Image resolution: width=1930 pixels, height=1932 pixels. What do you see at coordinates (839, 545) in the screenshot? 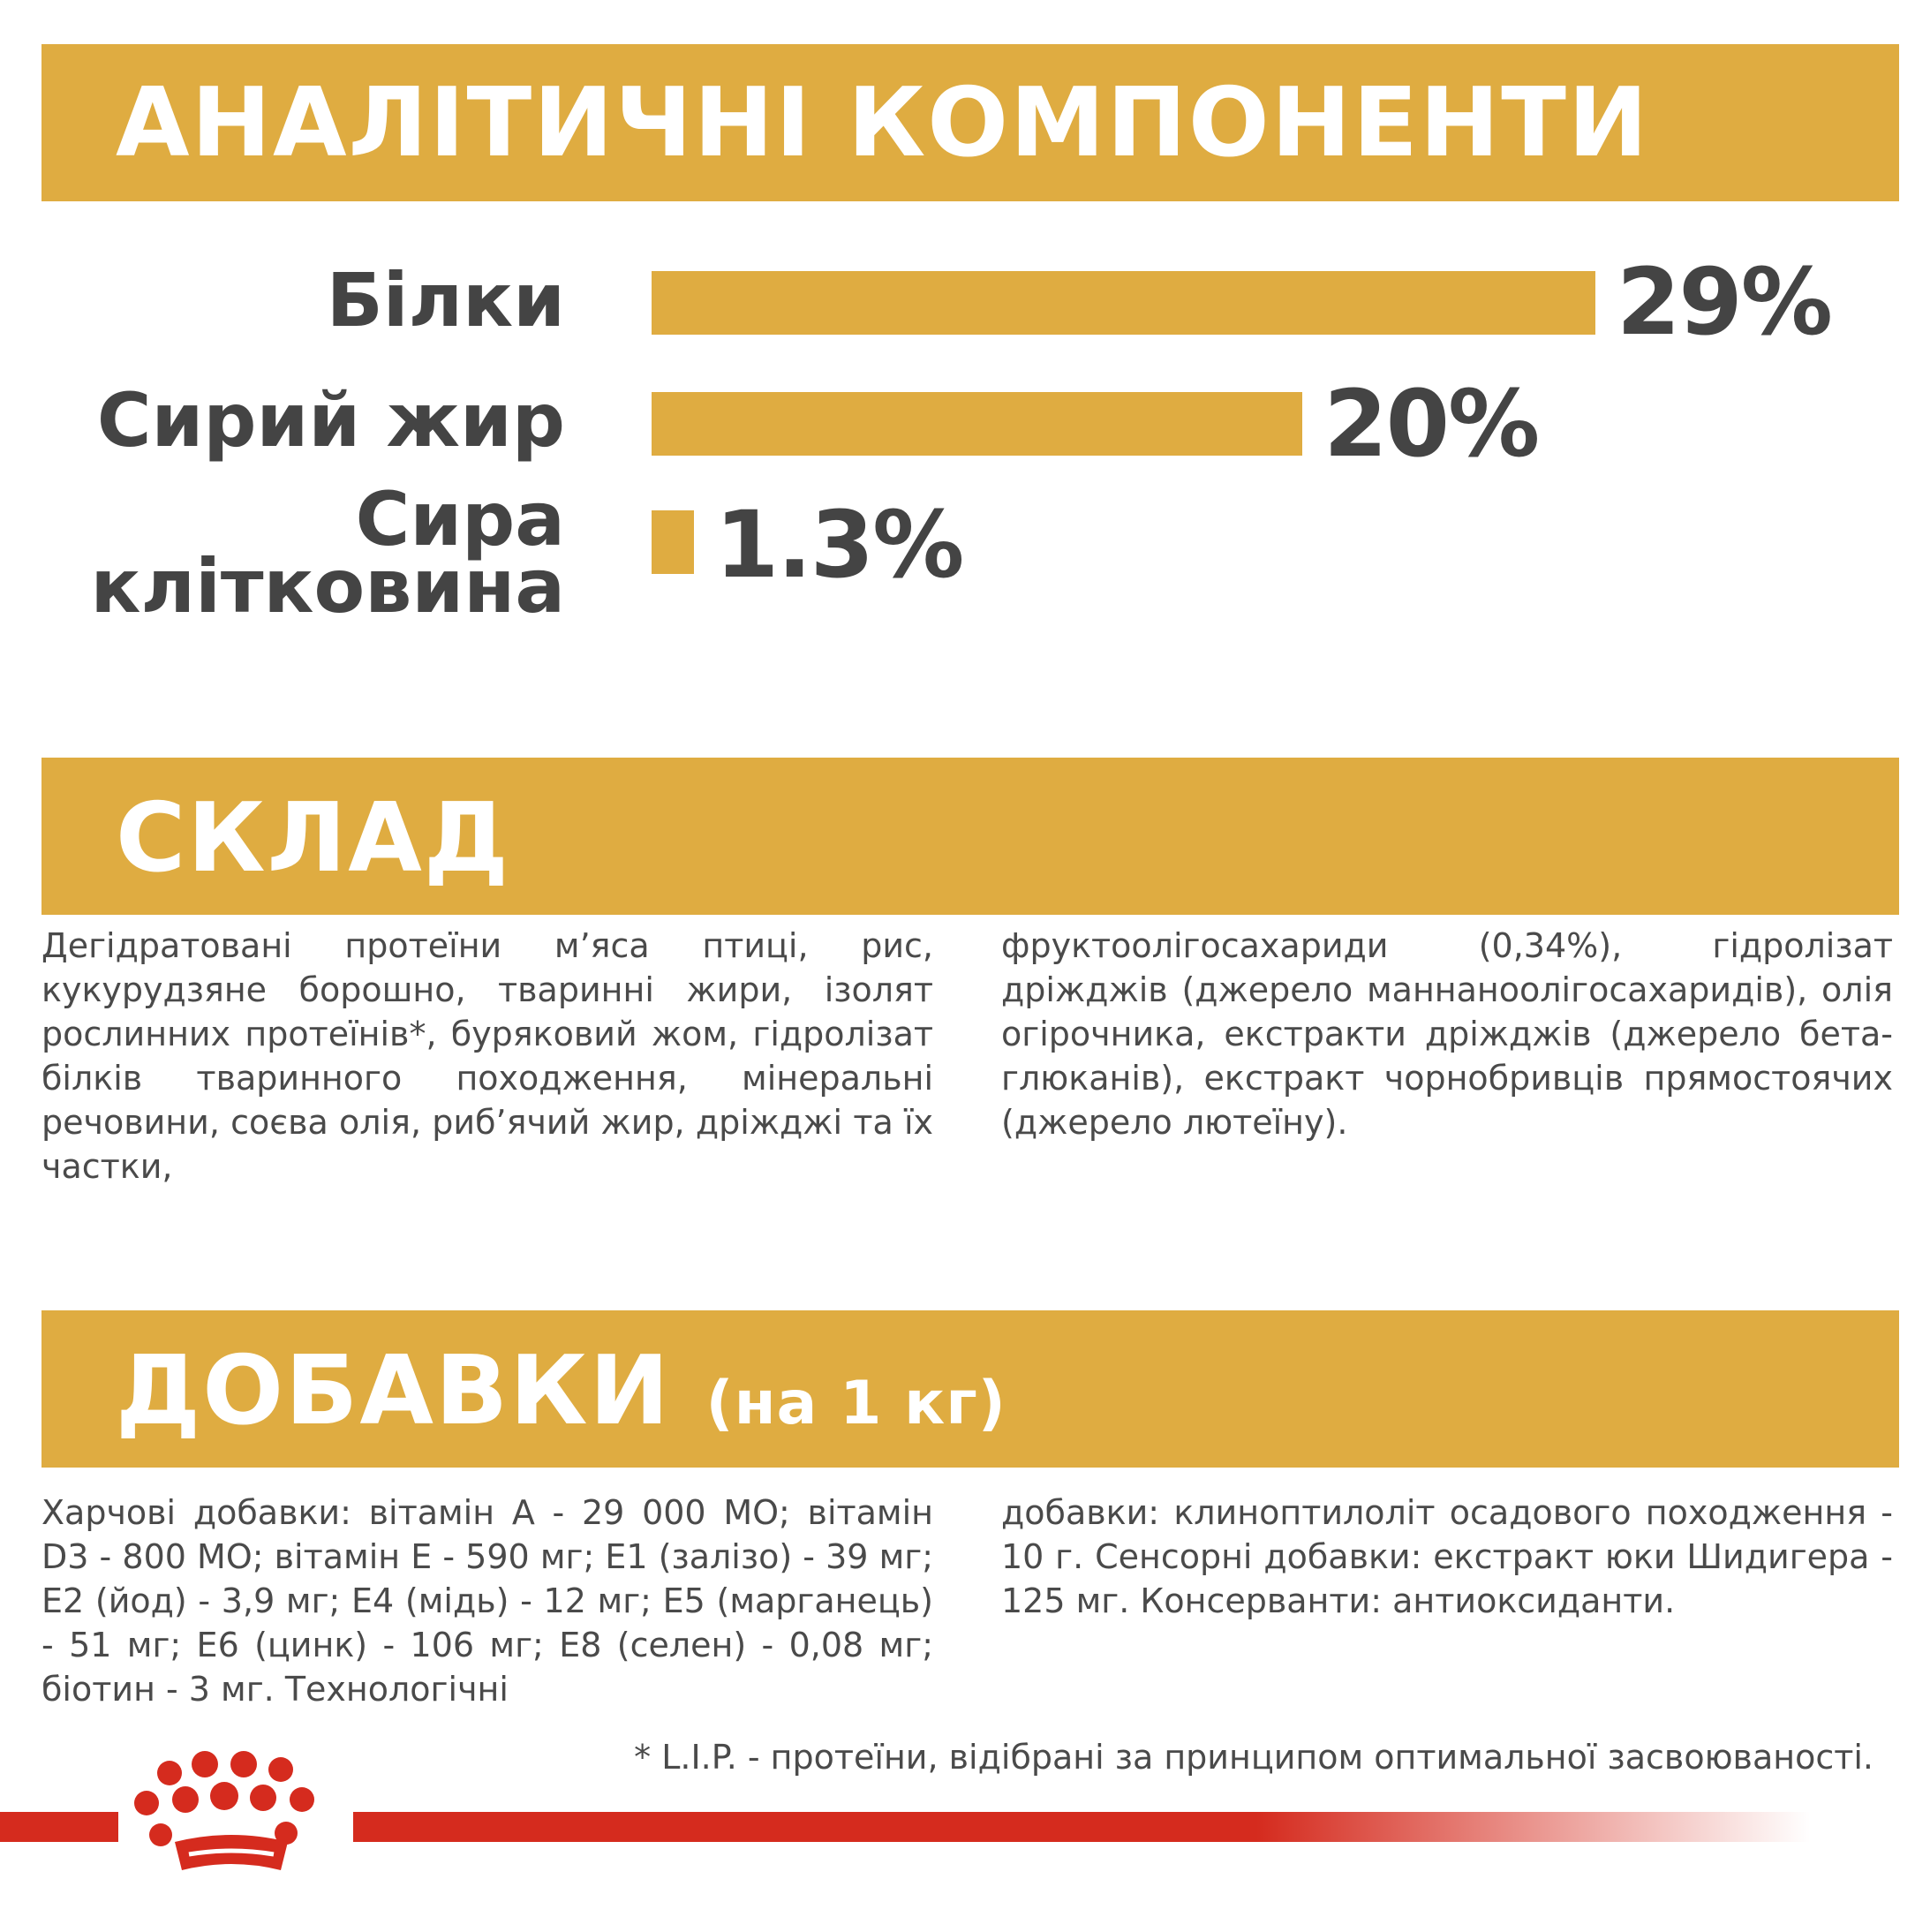
I see `nutrient-value-fiber: 1.3%` at bounding box center [839, 545].